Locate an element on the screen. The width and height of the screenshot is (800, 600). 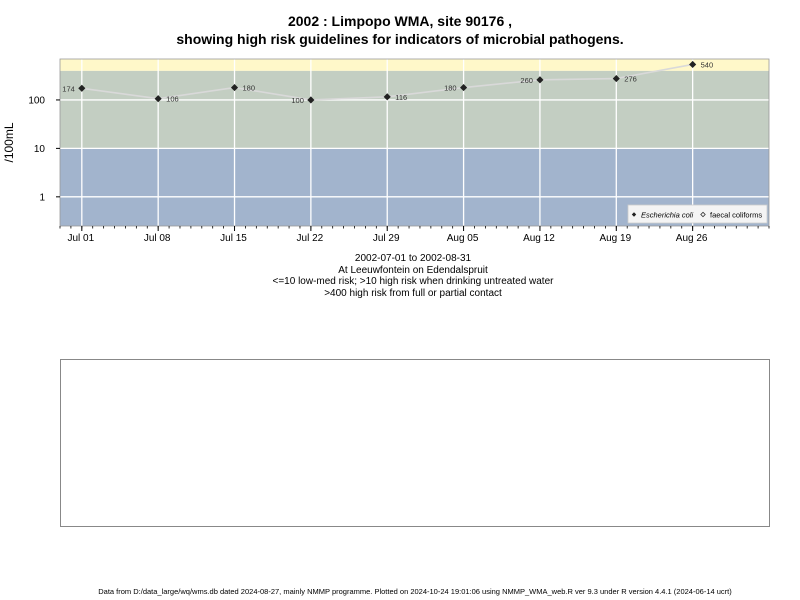
ecoli-value-label-8: 540 is located at coordinates (707, 64).